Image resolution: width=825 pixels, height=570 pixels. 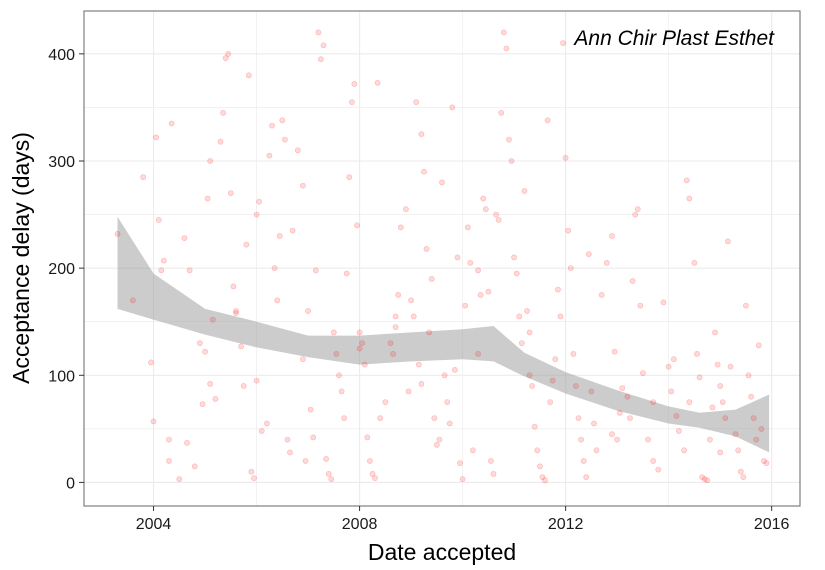 I want to click on y-axis-title: Acceptance delay (days), so click(x=21, y=258).